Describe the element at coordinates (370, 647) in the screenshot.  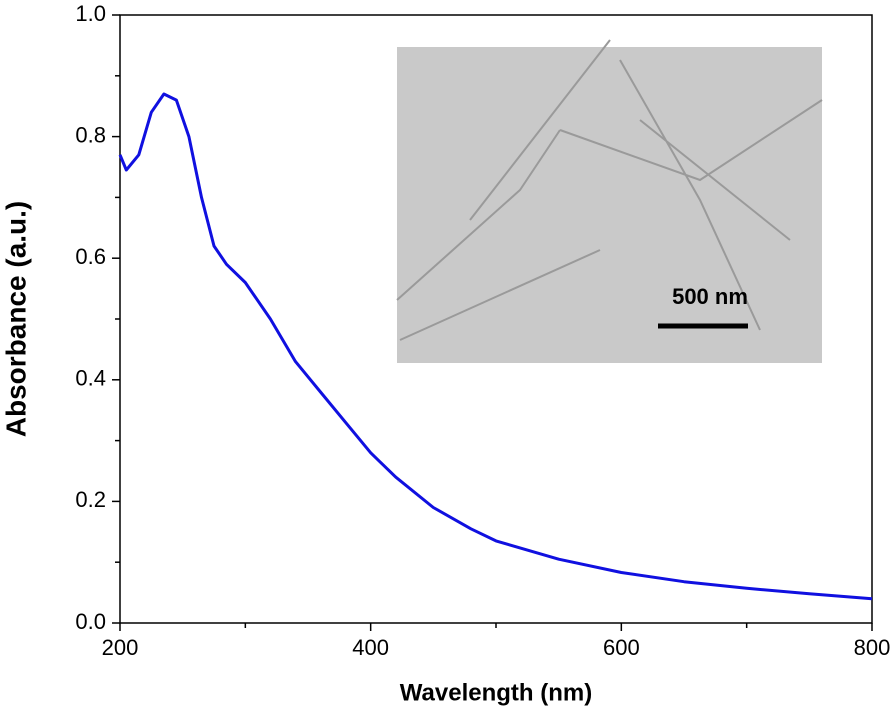
I see `x-tick-label: 400` at that location.